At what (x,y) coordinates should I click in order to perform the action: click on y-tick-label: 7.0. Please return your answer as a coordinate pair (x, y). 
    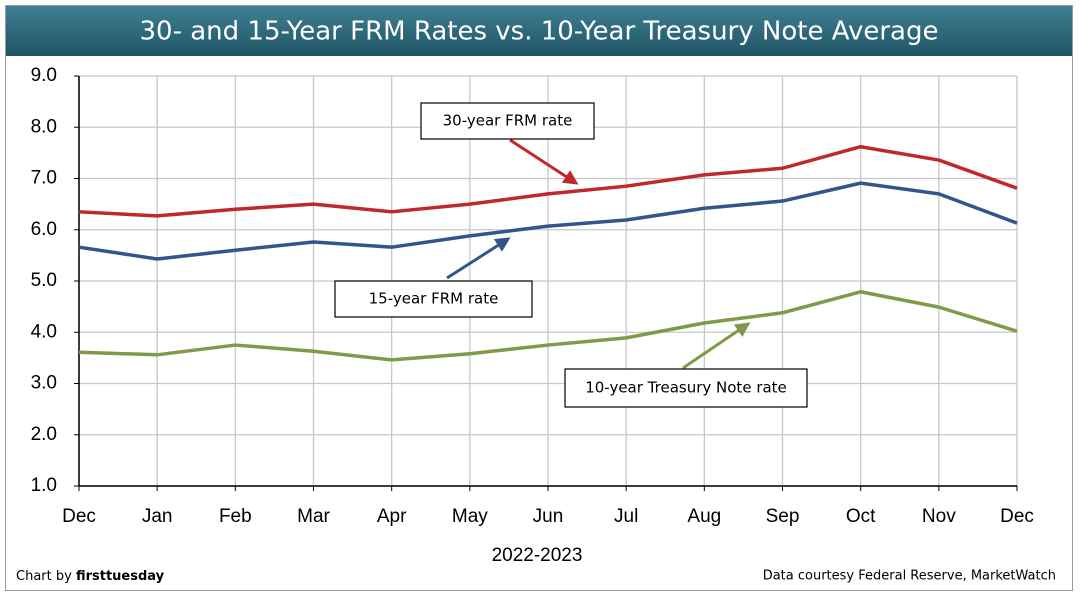
    Looking at the image, I should click on (44, 178).